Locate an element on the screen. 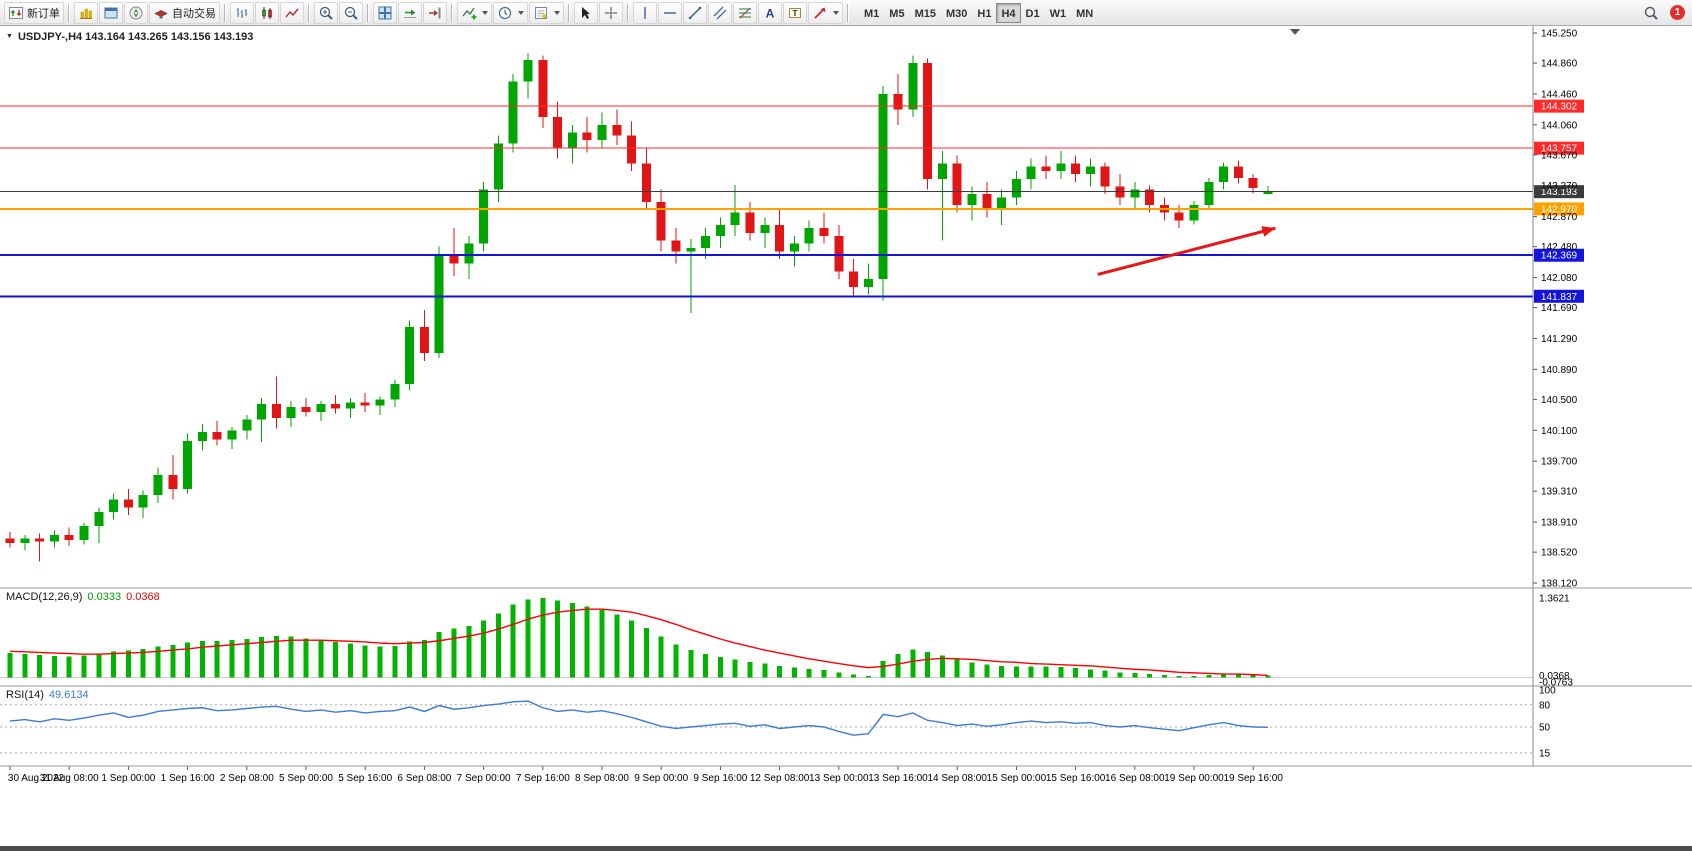 This screenshot has height=851, width=1692. timeframe-button-m30: M30 is located at coordinates (956, 13).